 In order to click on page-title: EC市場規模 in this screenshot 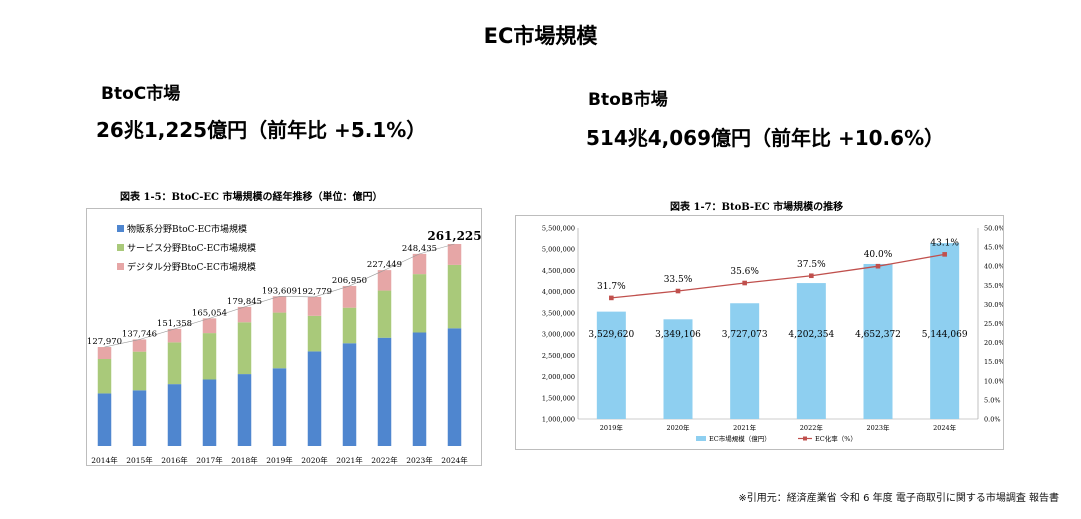, I will do `click(540, 36)`.